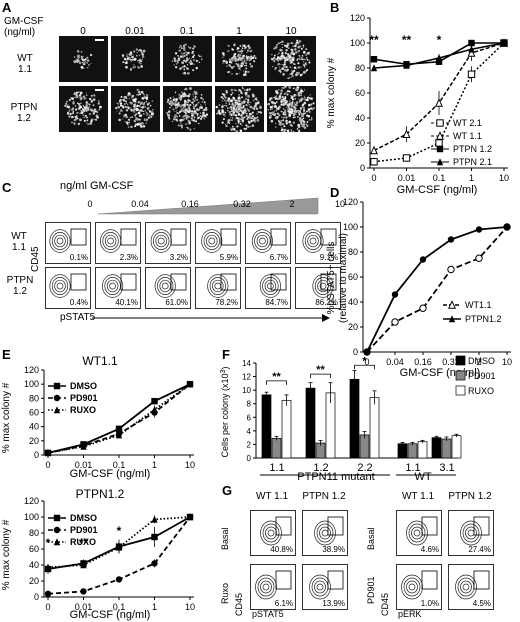 This screenshot has height=622, width=520. Describe the element at coordinates (100, 494) in the screenshot. I see `panel-e-bottom-title: PTPN1.2` at that location.